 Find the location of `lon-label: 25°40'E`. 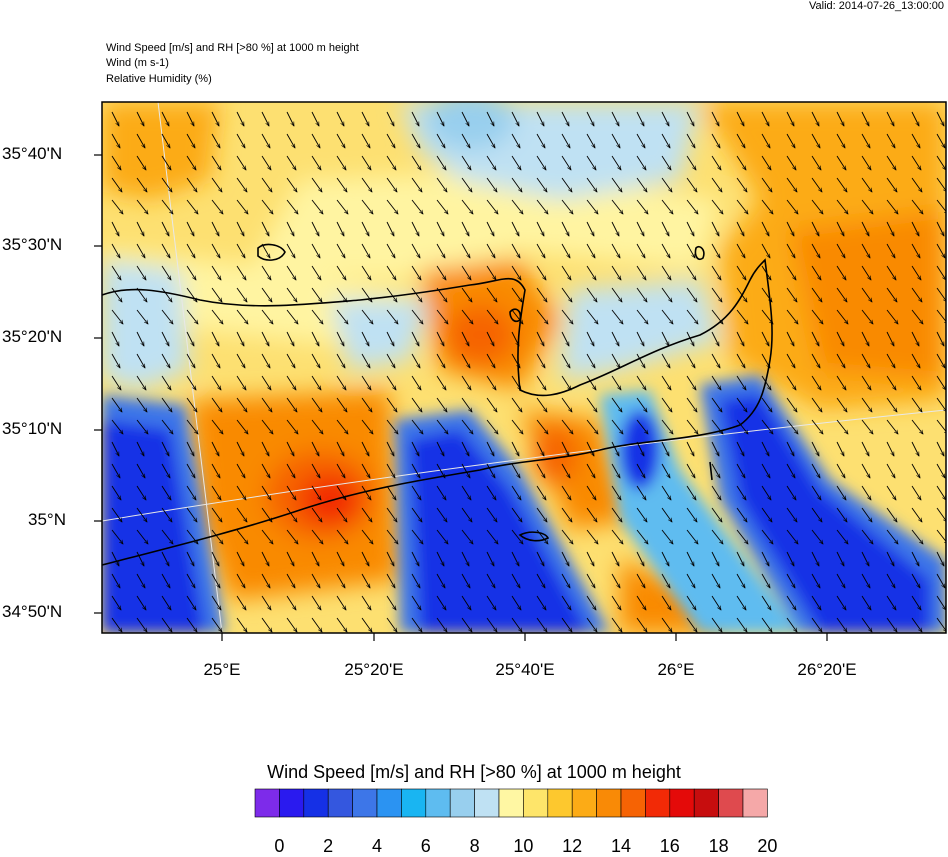

lon-label: 25°40'E is located at coordinates (525, 669).